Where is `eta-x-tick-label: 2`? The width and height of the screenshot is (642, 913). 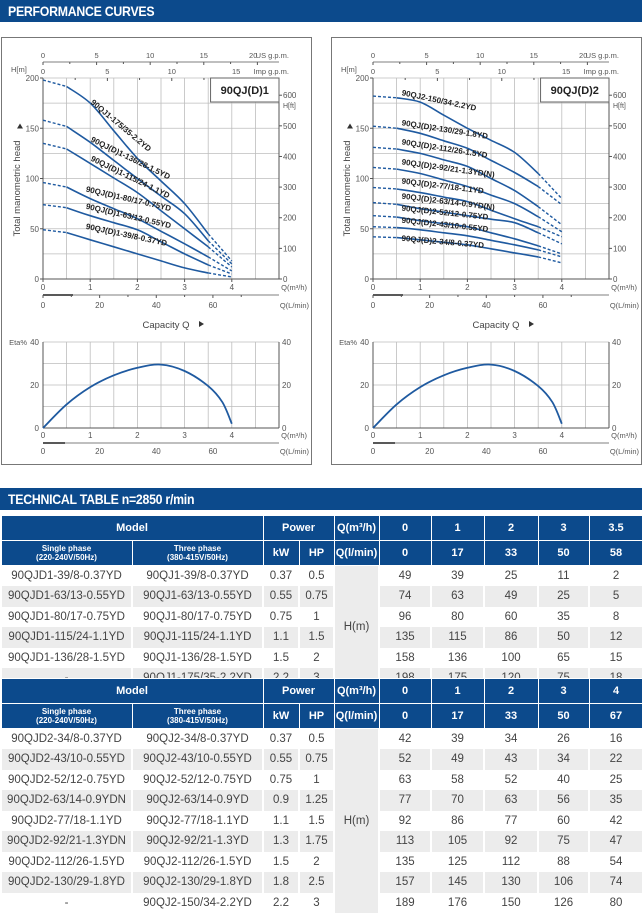
eta-x-tick-label: 2 is located at coordinates (137, 435).